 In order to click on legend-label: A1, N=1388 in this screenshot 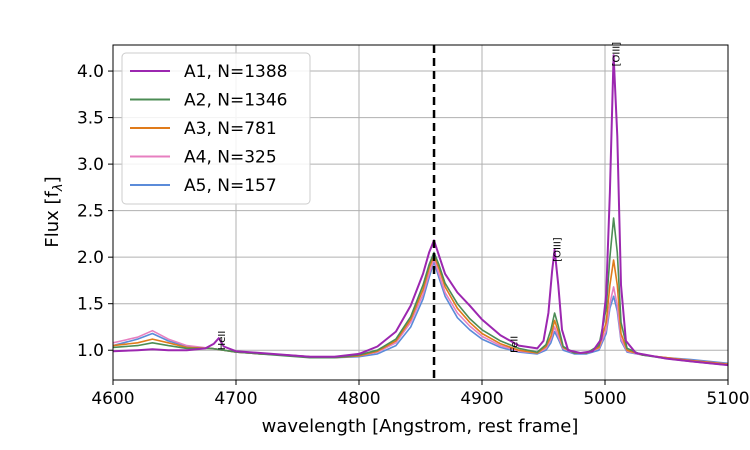, I will do `click(235, 72)`.